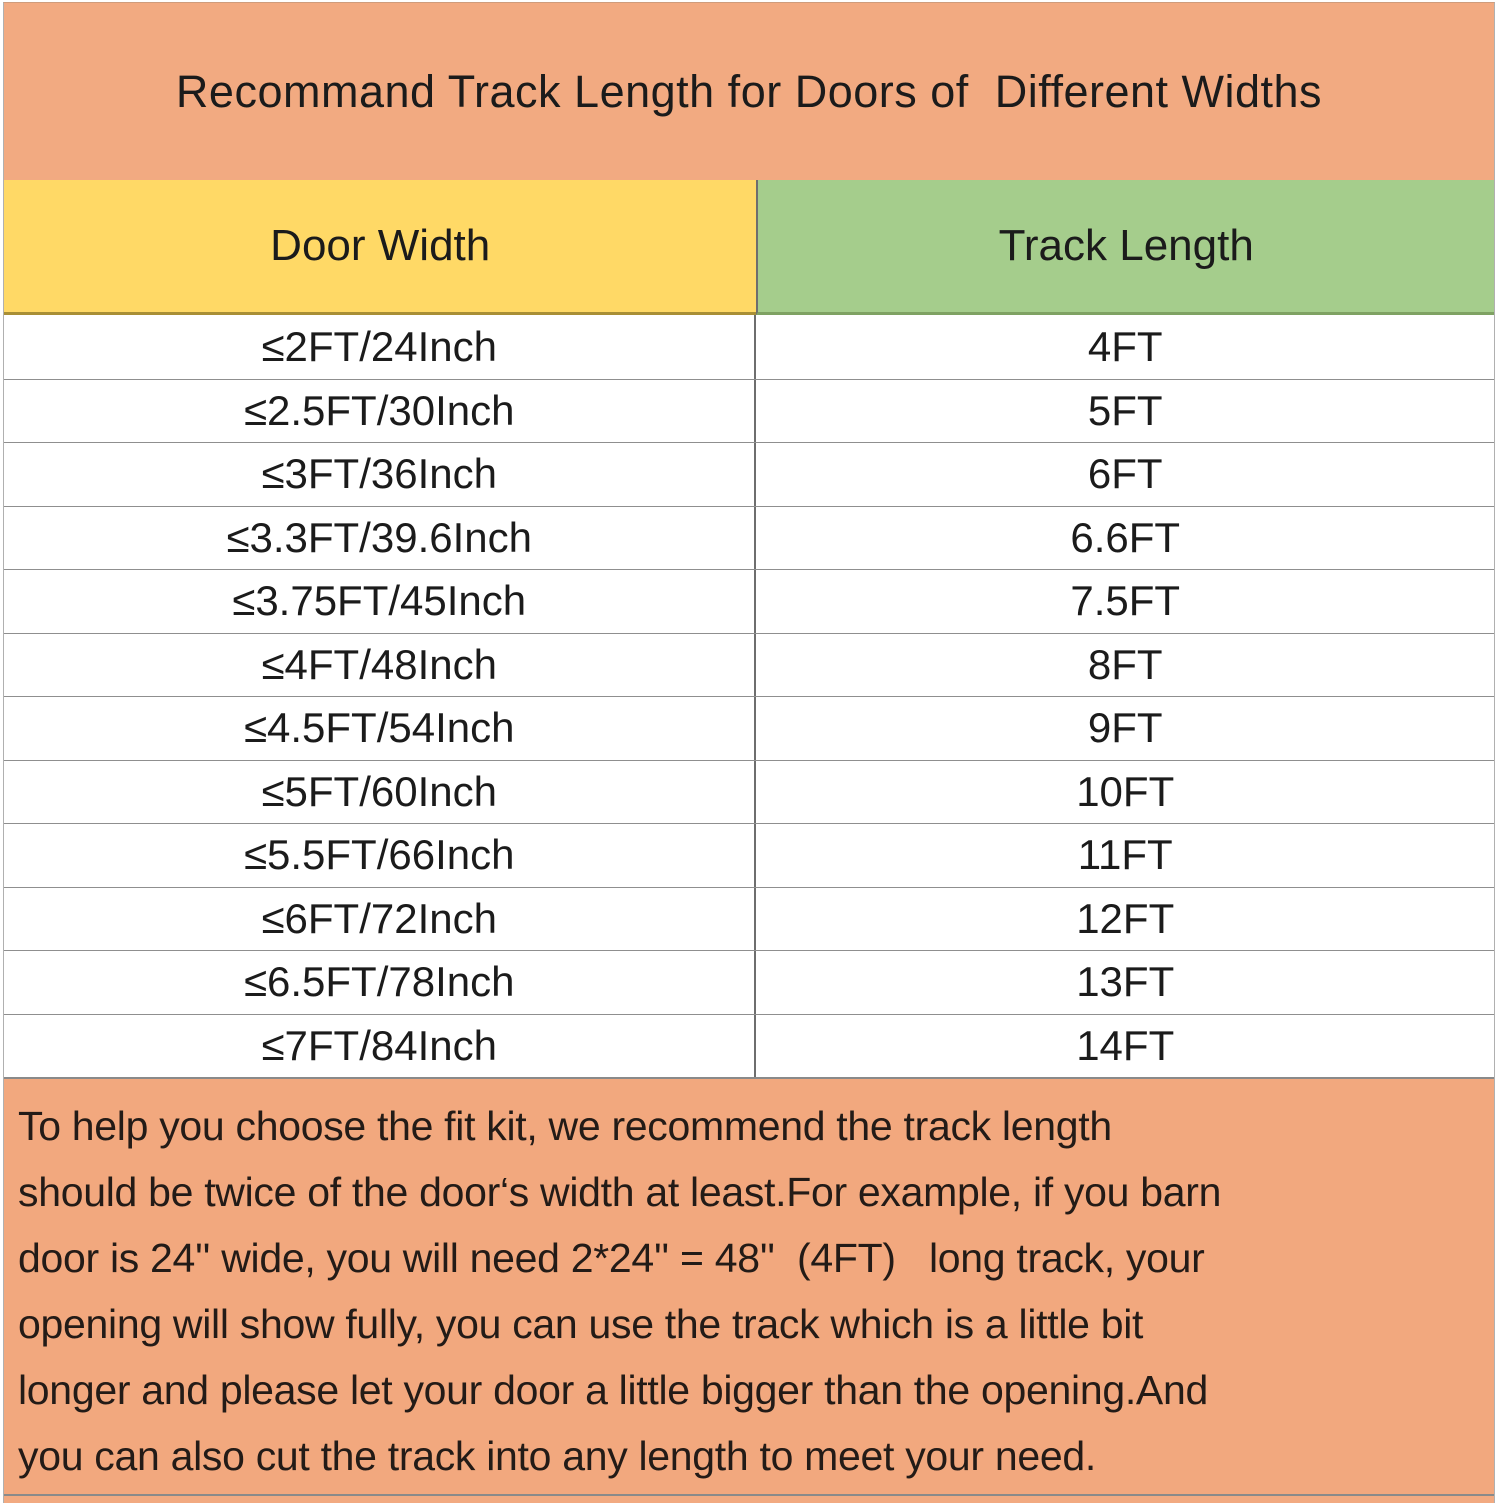 This screenshot has width=1500, height=1503. Describe the element at coordinates (380, 410) in the screenshot. I see `door-width-cell: ≤2.5FT/30Inch` at that location.